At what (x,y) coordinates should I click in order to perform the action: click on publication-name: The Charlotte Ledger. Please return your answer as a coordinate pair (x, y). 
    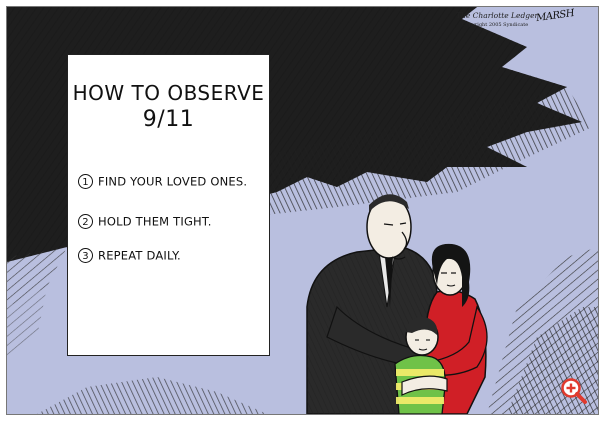
    Looking at the image, I should click on (497, 15).